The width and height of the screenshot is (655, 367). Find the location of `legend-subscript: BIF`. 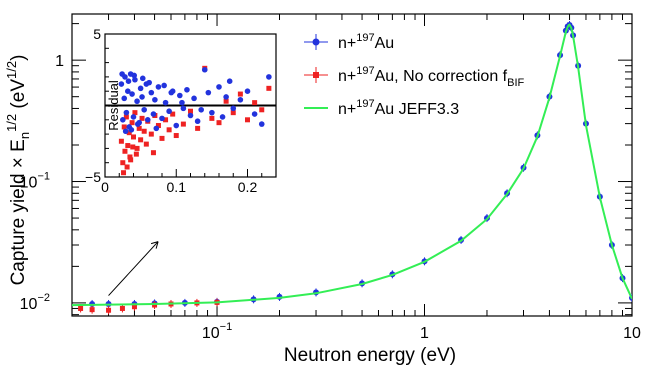

legend-subscript: BIF is located at coordinates (515, 83).